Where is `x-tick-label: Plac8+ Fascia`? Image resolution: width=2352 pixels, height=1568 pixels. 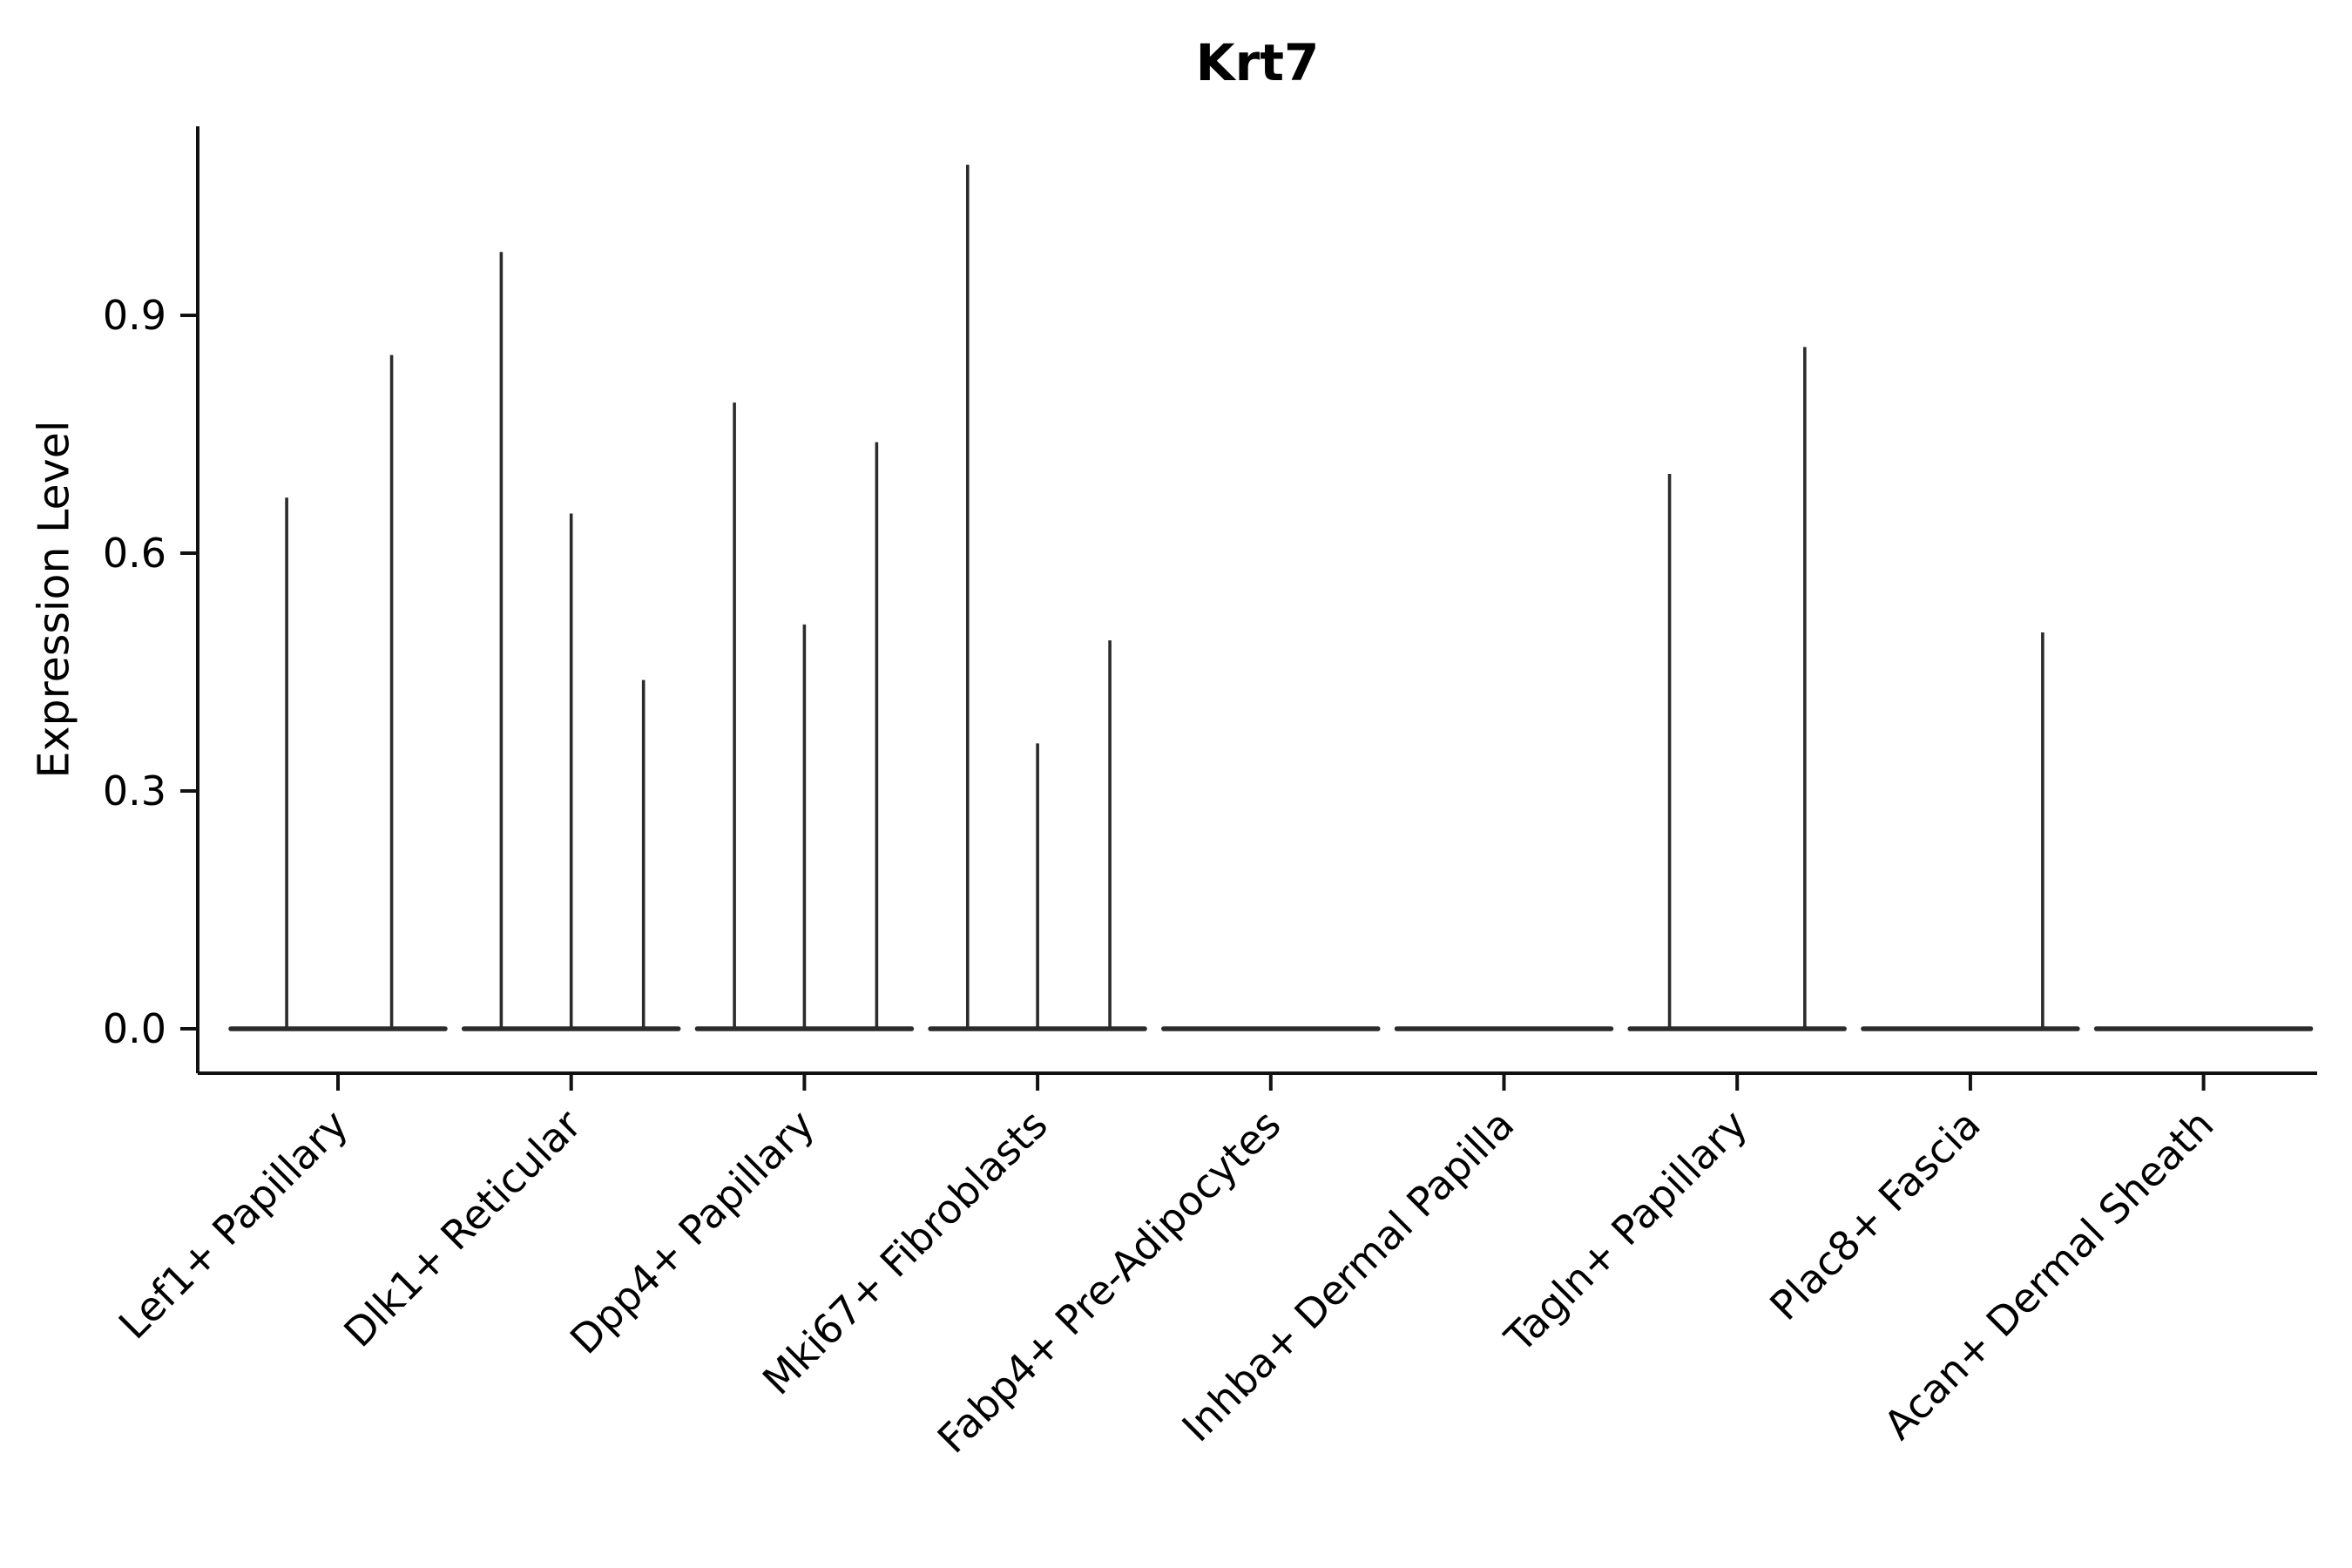
x-tick-label: Plac8+ Fascia is located at coordinates (1875, 1215).